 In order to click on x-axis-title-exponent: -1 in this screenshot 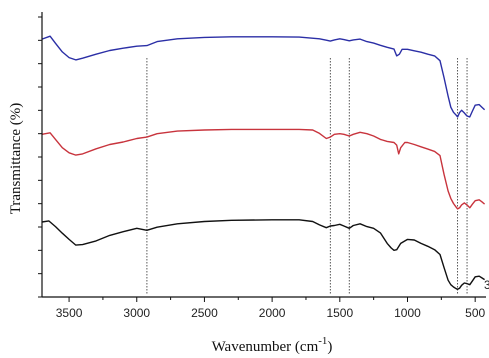, I will do `click(322, 341)`.